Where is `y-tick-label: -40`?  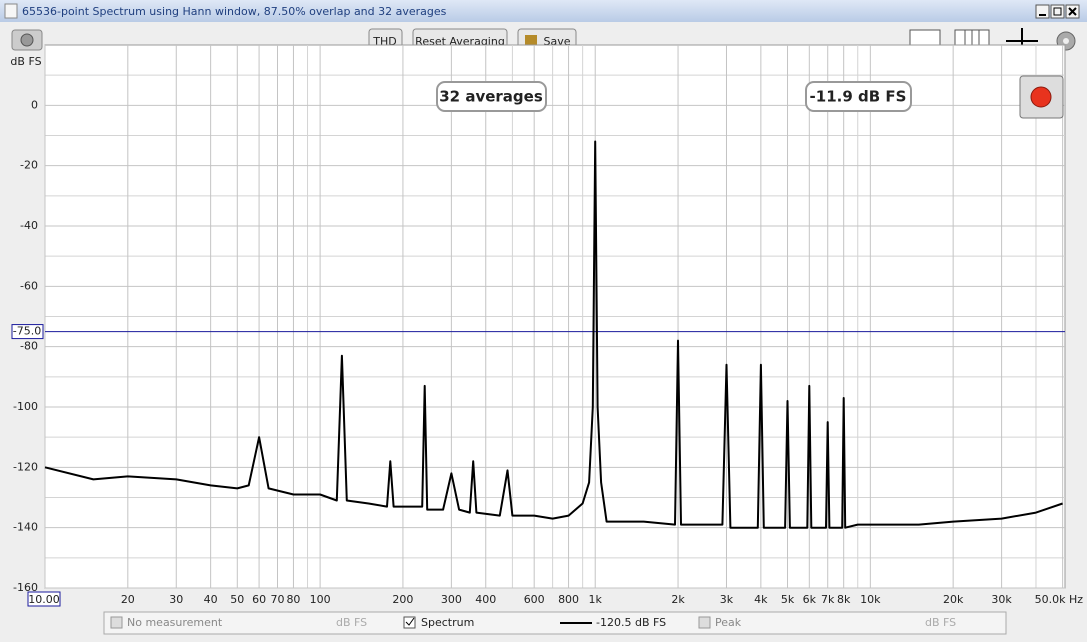
y-tick-label: -40 is located at coordinates (29, 225).